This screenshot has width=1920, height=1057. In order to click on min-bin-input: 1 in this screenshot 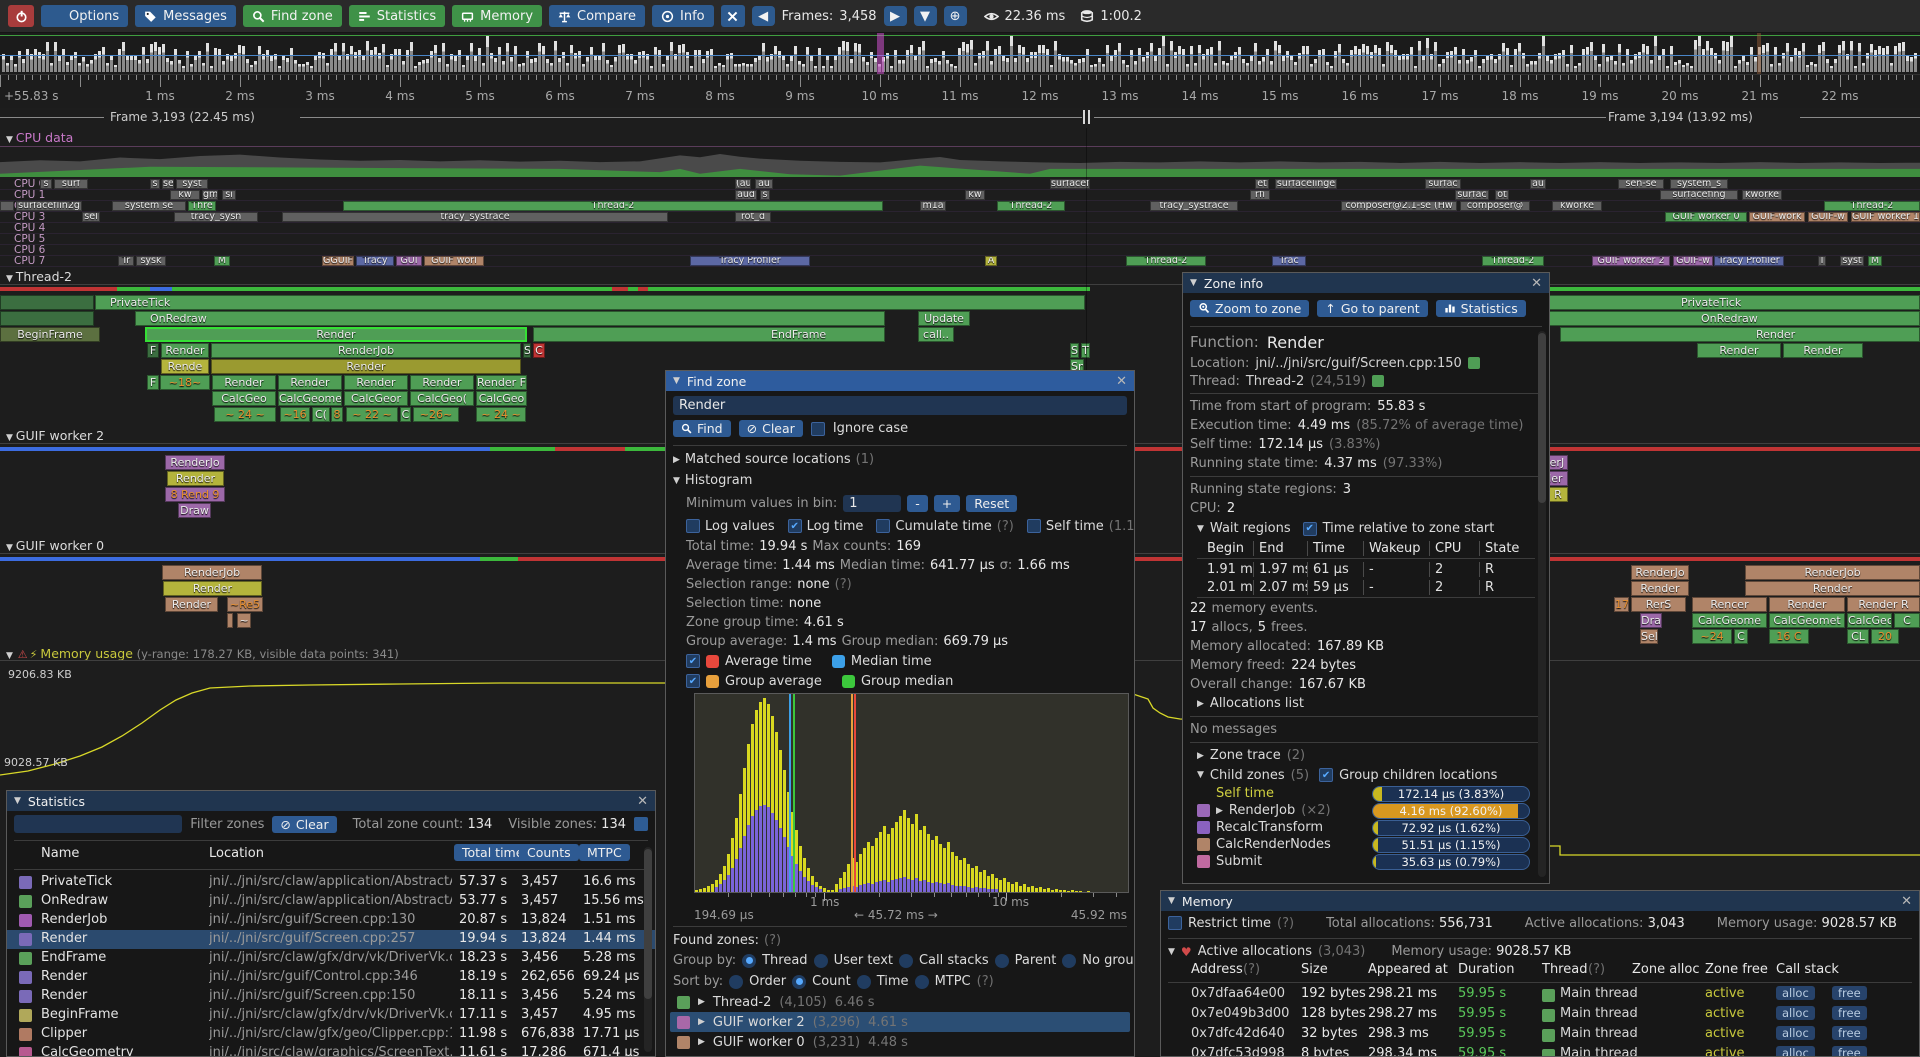, I will do `click(872, 503)`.